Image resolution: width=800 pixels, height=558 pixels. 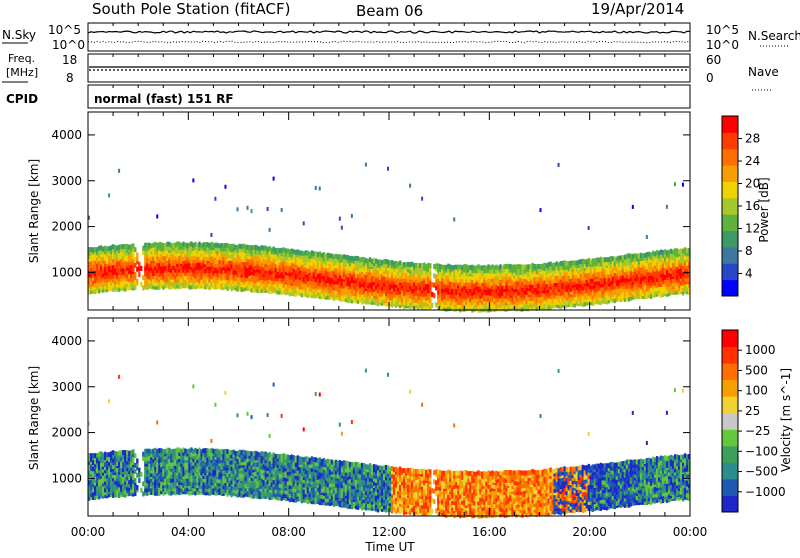 What do you see at coordinates (22, 99) in the screenshot?
I see `cpid-label: CPID` at bounding box center [22, 99].